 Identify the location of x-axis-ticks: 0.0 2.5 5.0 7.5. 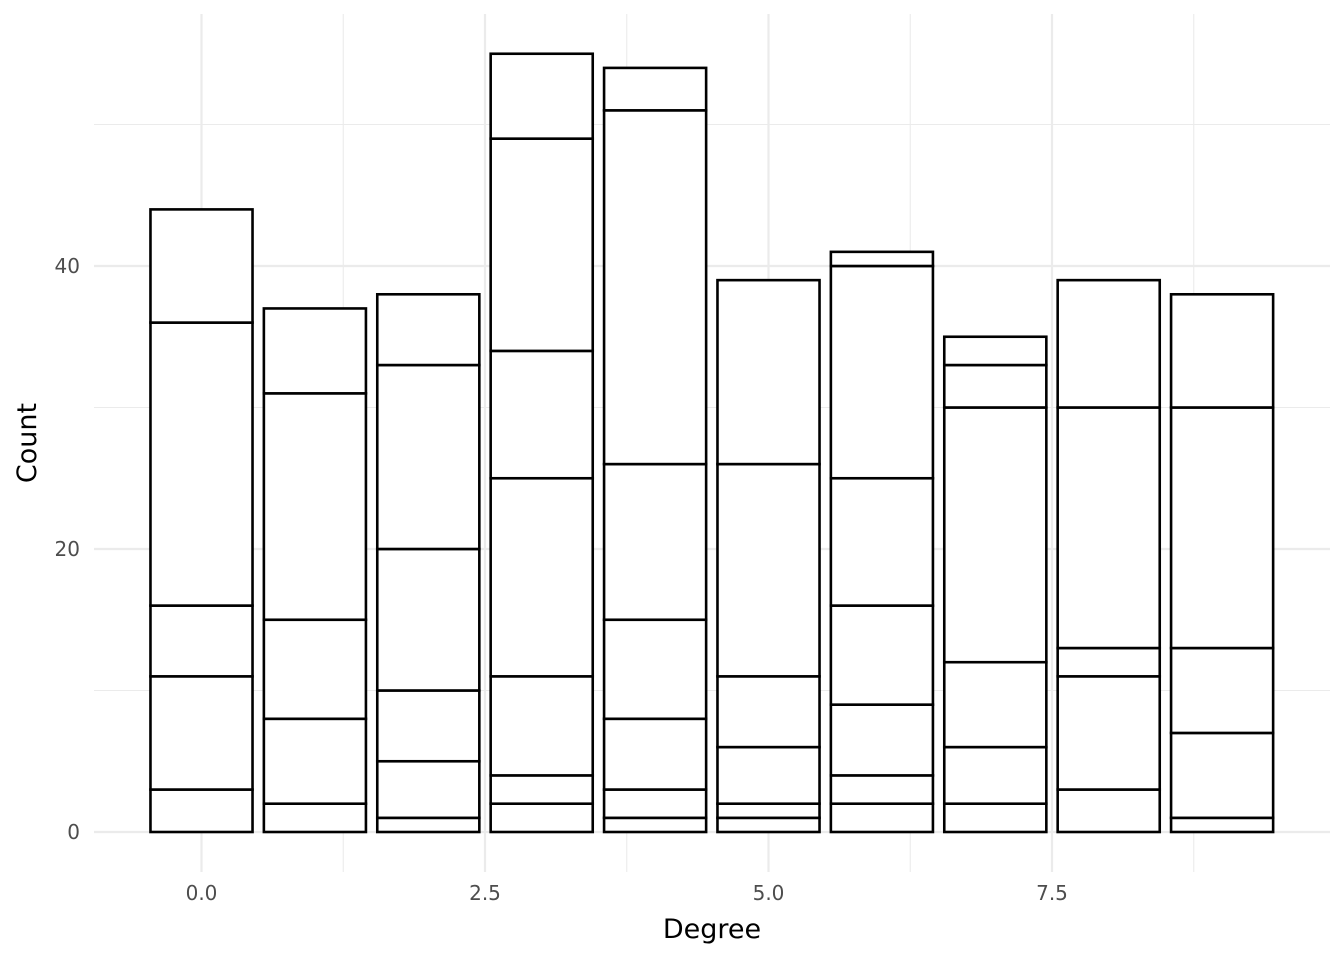
(627, 893).